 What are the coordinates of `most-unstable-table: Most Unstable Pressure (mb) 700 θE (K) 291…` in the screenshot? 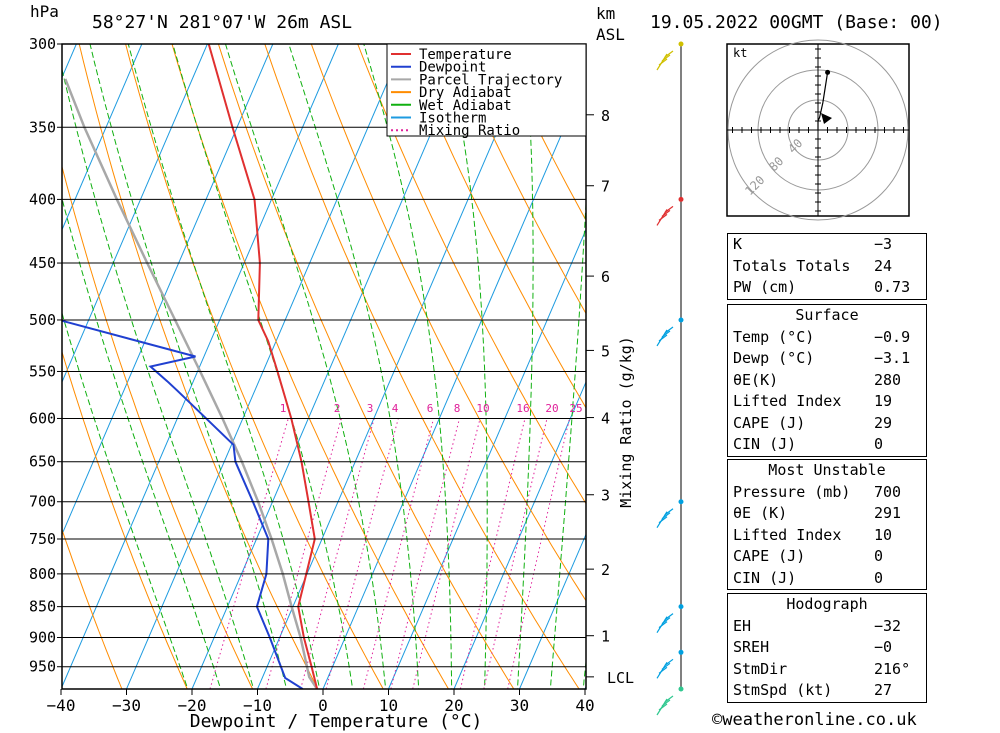 It's located at (827, 524).